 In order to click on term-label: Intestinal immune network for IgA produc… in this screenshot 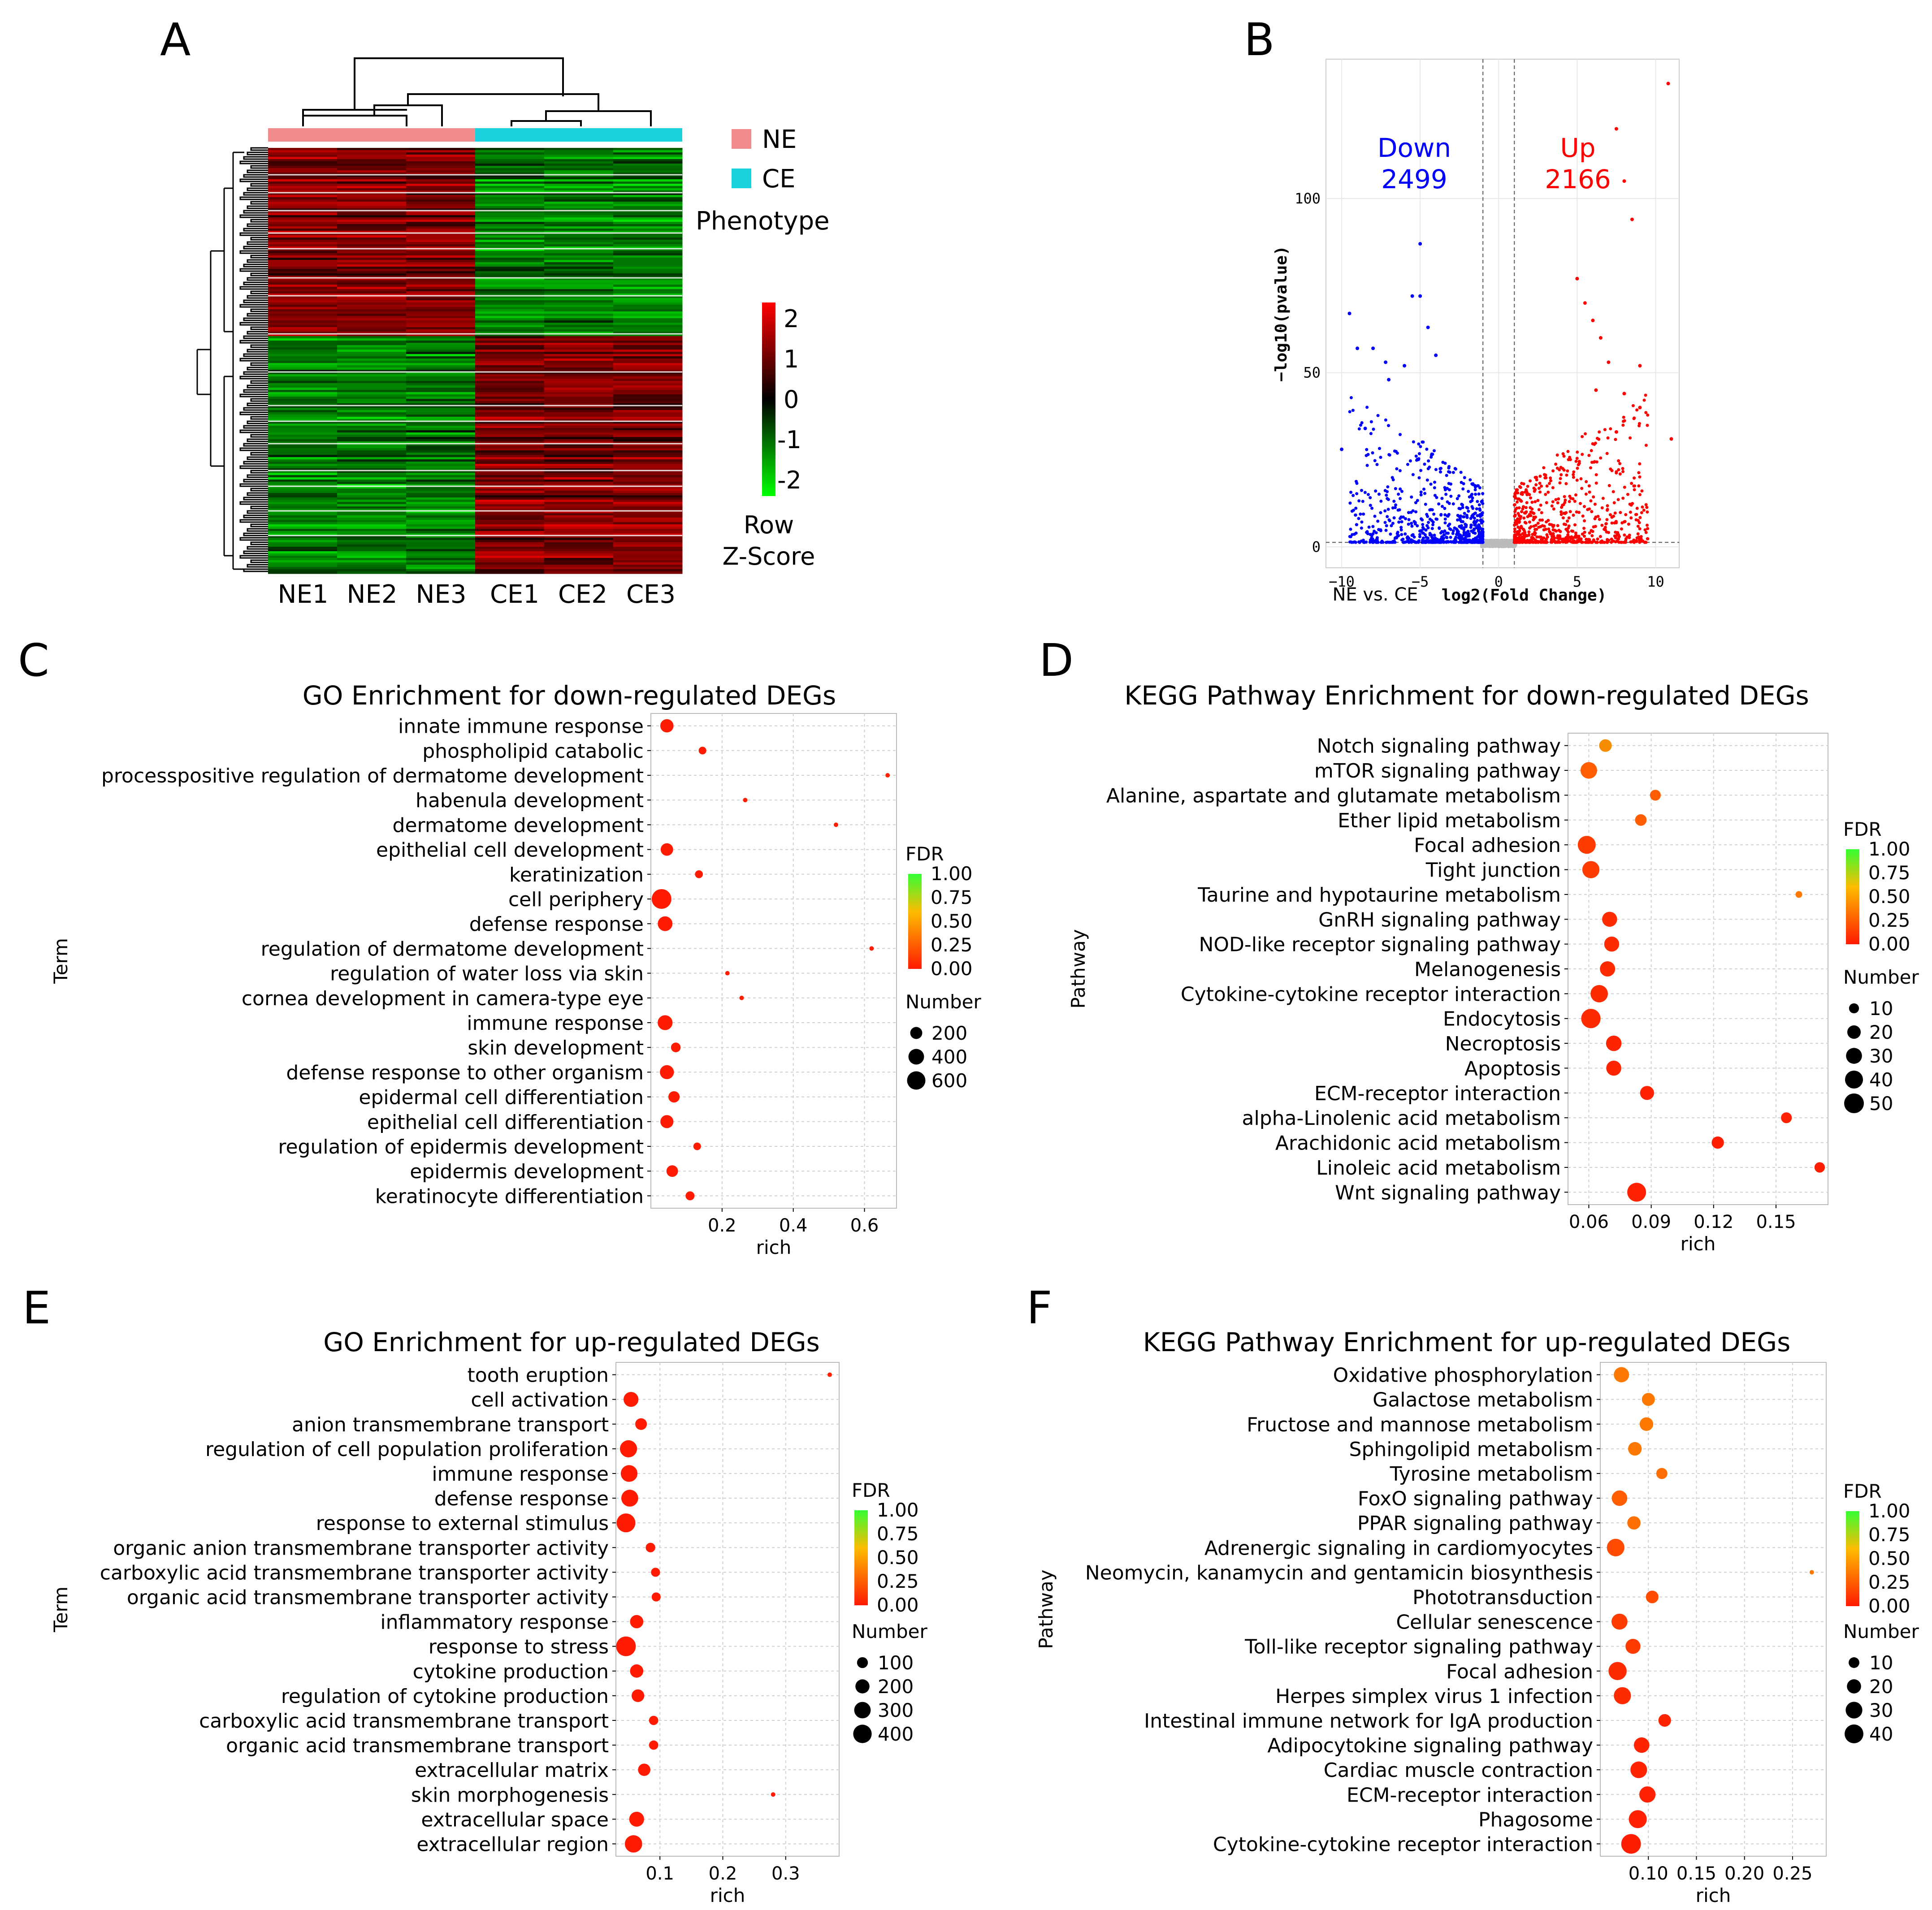, I will do `click(1368, 1721)`.